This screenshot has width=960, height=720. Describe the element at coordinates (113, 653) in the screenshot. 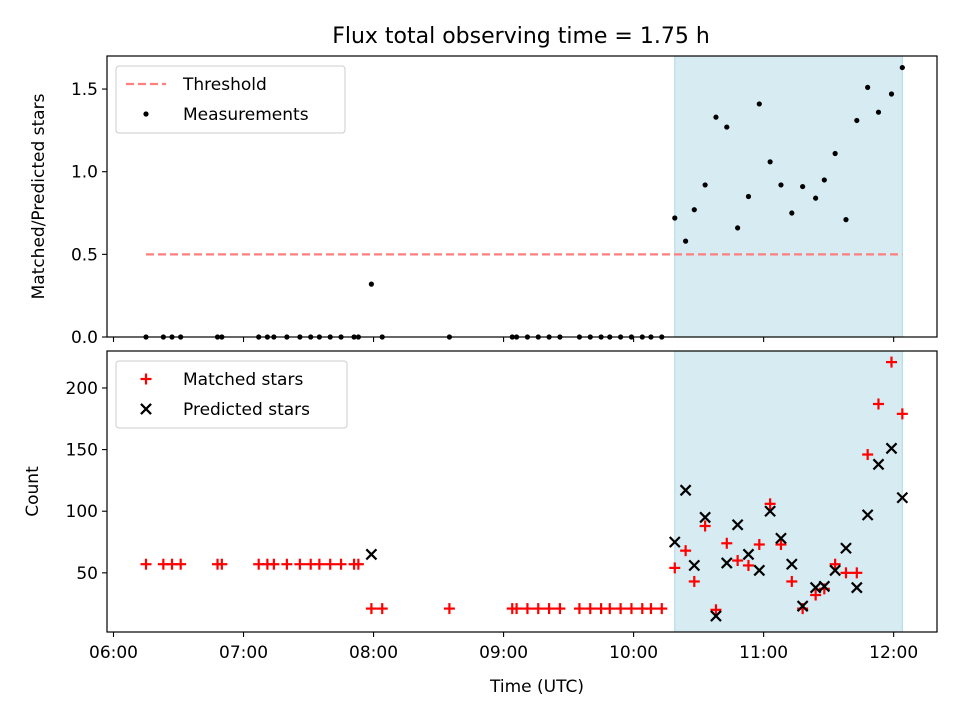

I see `x-tick-label: 06:00` at that location.